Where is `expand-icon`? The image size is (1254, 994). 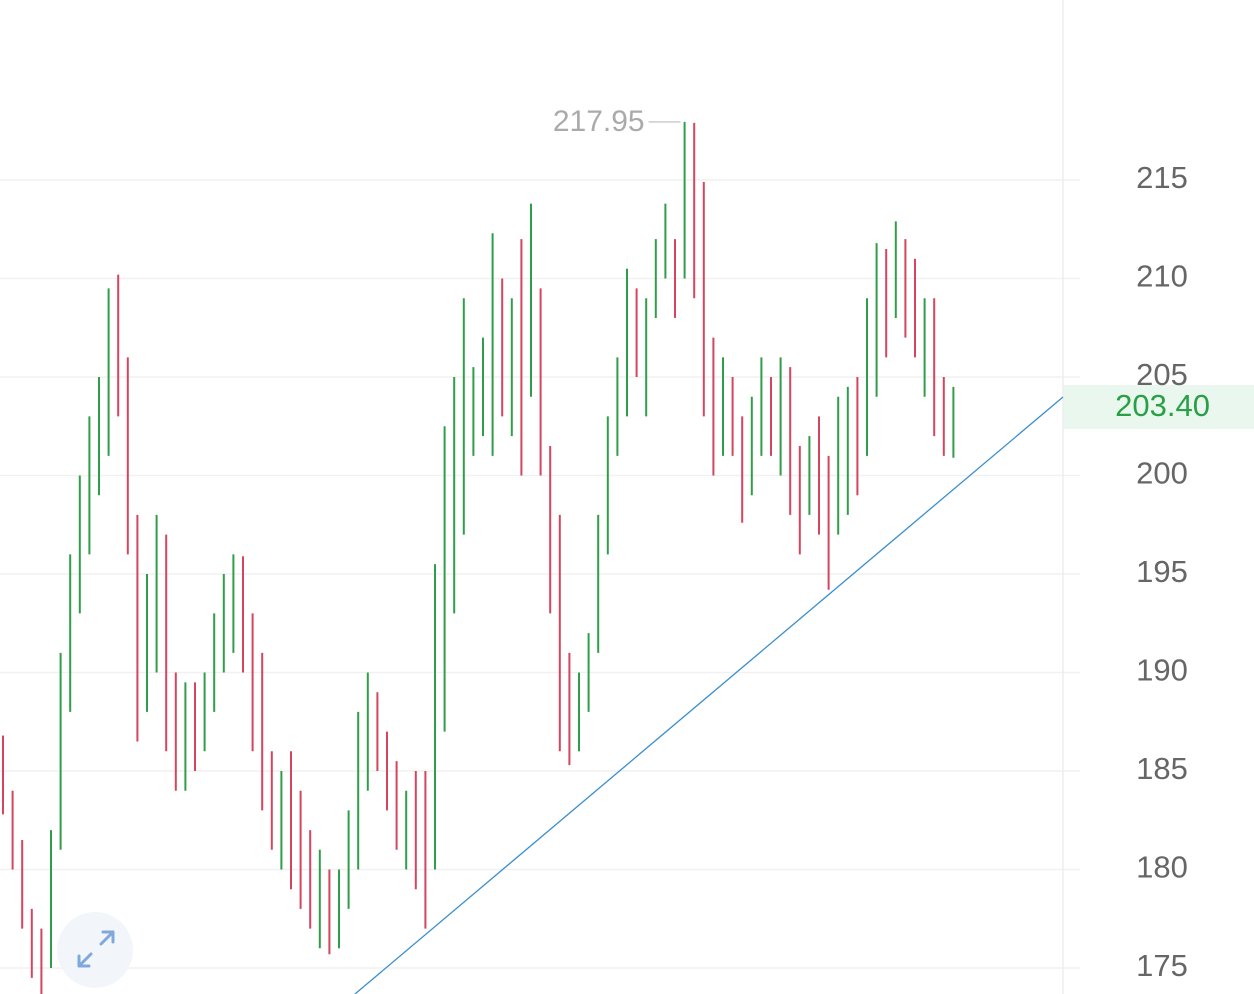
expand-icon is located at coordinates (96, 949).